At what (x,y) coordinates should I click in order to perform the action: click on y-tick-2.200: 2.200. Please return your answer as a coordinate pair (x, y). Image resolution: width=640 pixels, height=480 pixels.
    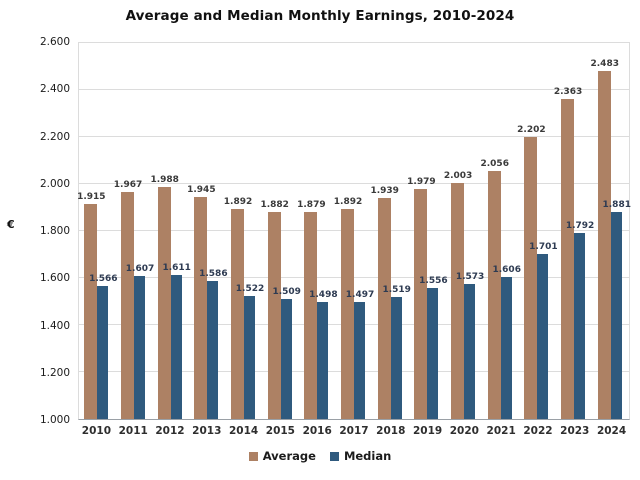
    Looking at the image, I should click on (54, 136).